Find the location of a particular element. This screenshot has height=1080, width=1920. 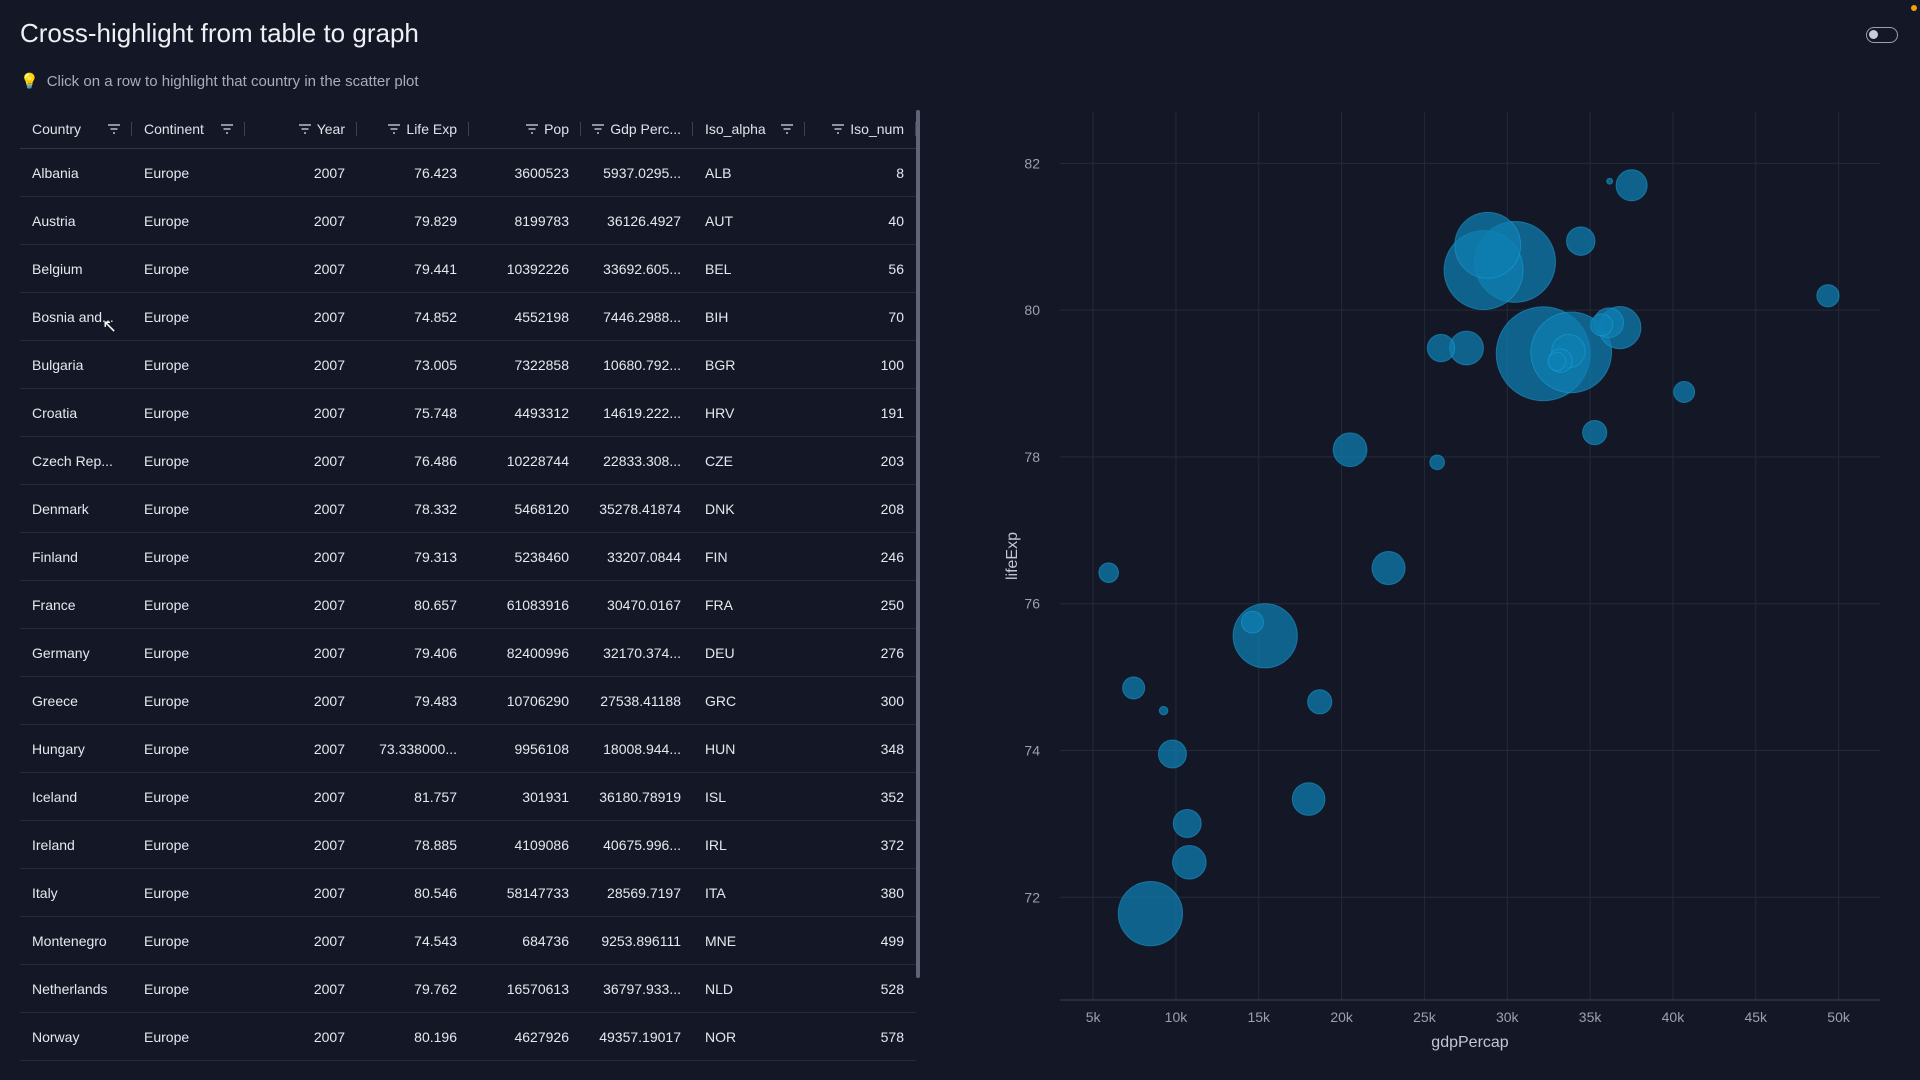

theme-toggle is located at coordinates (1882, 35).